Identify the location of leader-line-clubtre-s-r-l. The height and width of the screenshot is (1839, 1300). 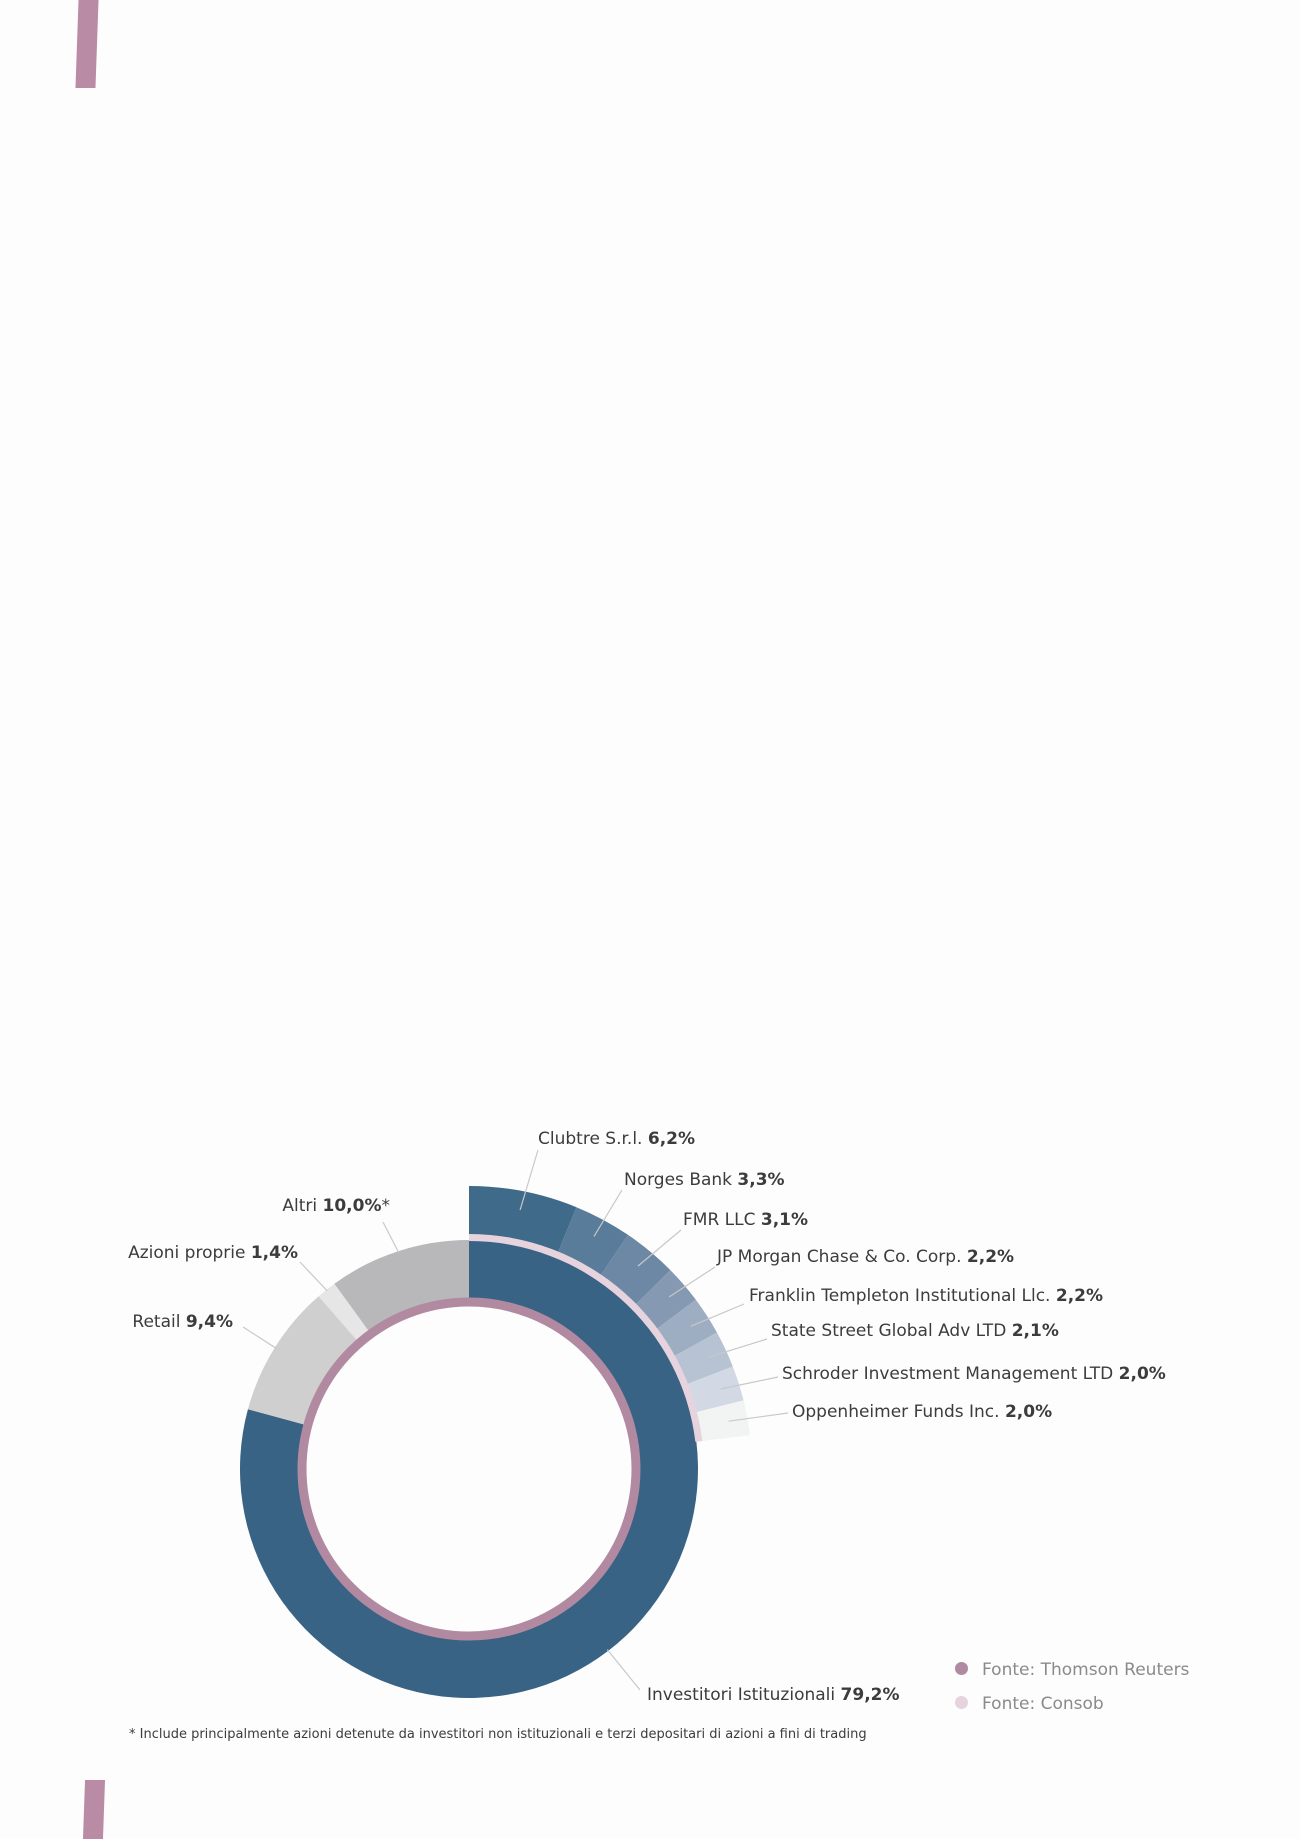
(529, 1180).